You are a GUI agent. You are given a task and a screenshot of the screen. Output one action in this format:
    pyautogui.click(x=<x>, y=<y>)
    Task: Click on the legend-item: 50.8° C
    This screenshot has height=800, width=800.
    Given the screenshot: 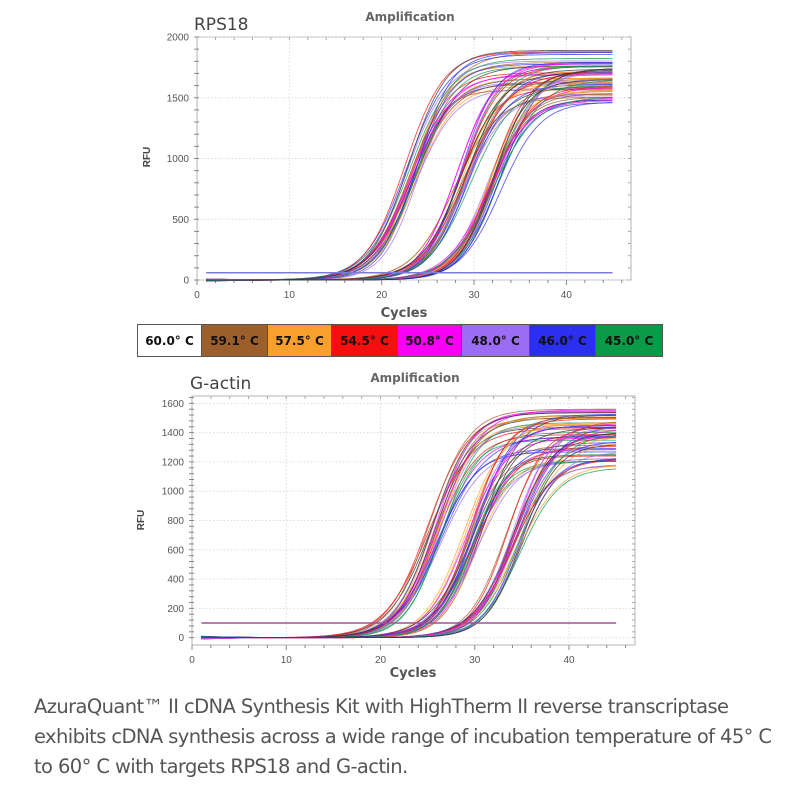 What is the action you would take?
    pyautogui.click(x=430, y=340)
    